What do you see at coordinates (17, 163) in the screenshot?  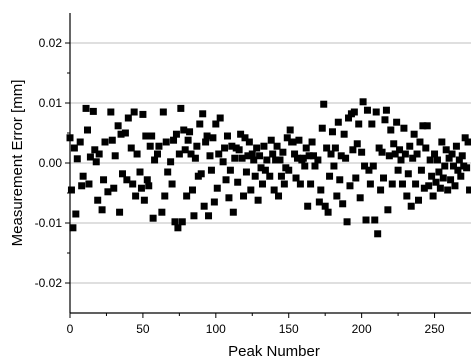 I see `y-axis-label: Measurement Error [mm]` at bounding box center [17, 163].